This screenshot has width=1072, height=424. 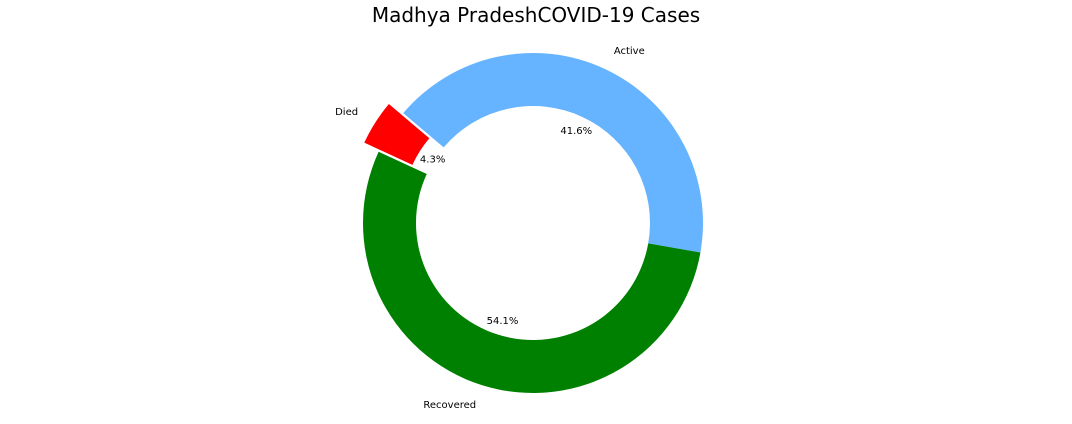 I want to click on slice-pct-died: 4.3%, so click(x=432, y=160).